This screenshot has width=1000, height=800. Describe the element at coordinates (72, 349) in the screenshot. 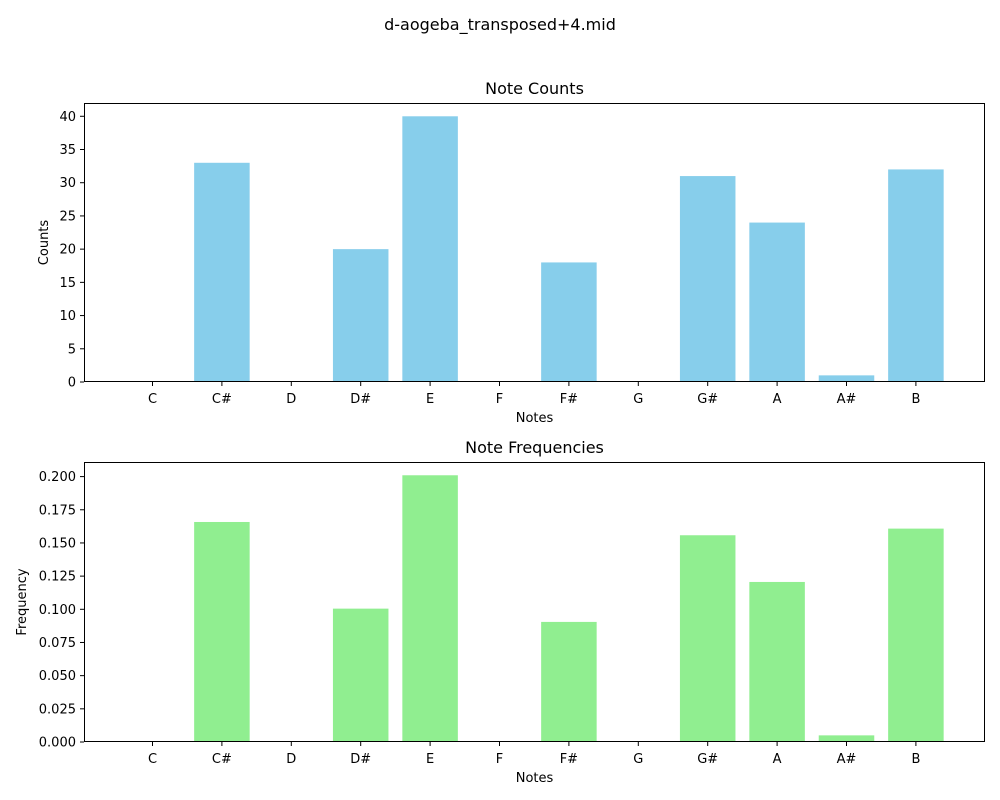

I see `y-tick-label: 5` at that location.